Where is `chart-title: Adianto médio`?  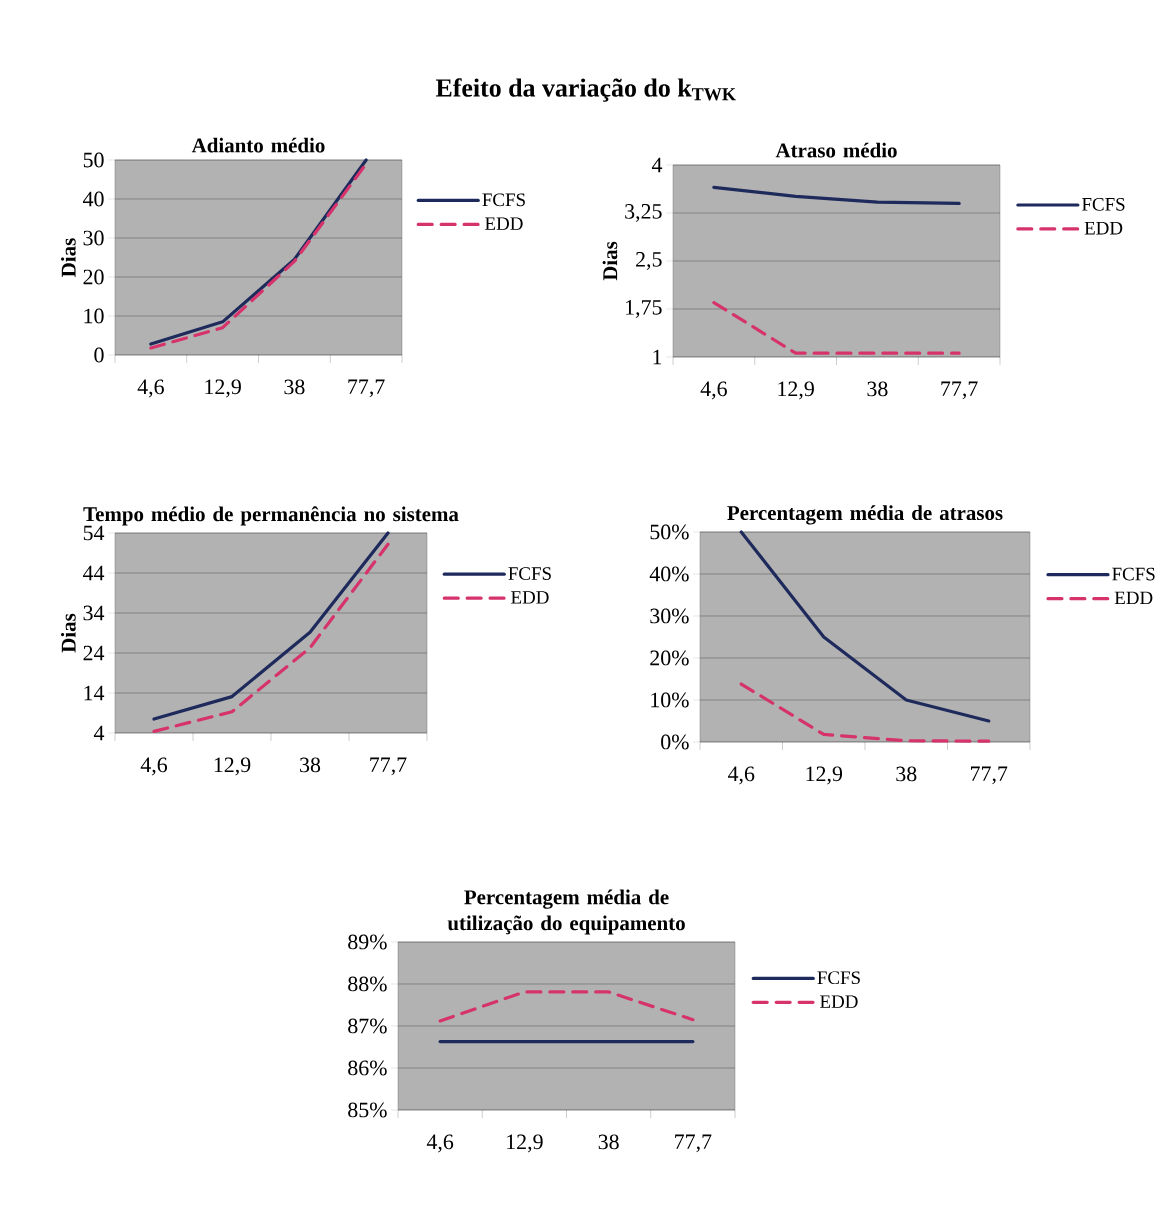
chart-title: Adianto médio is located at coordinates (258, 145).